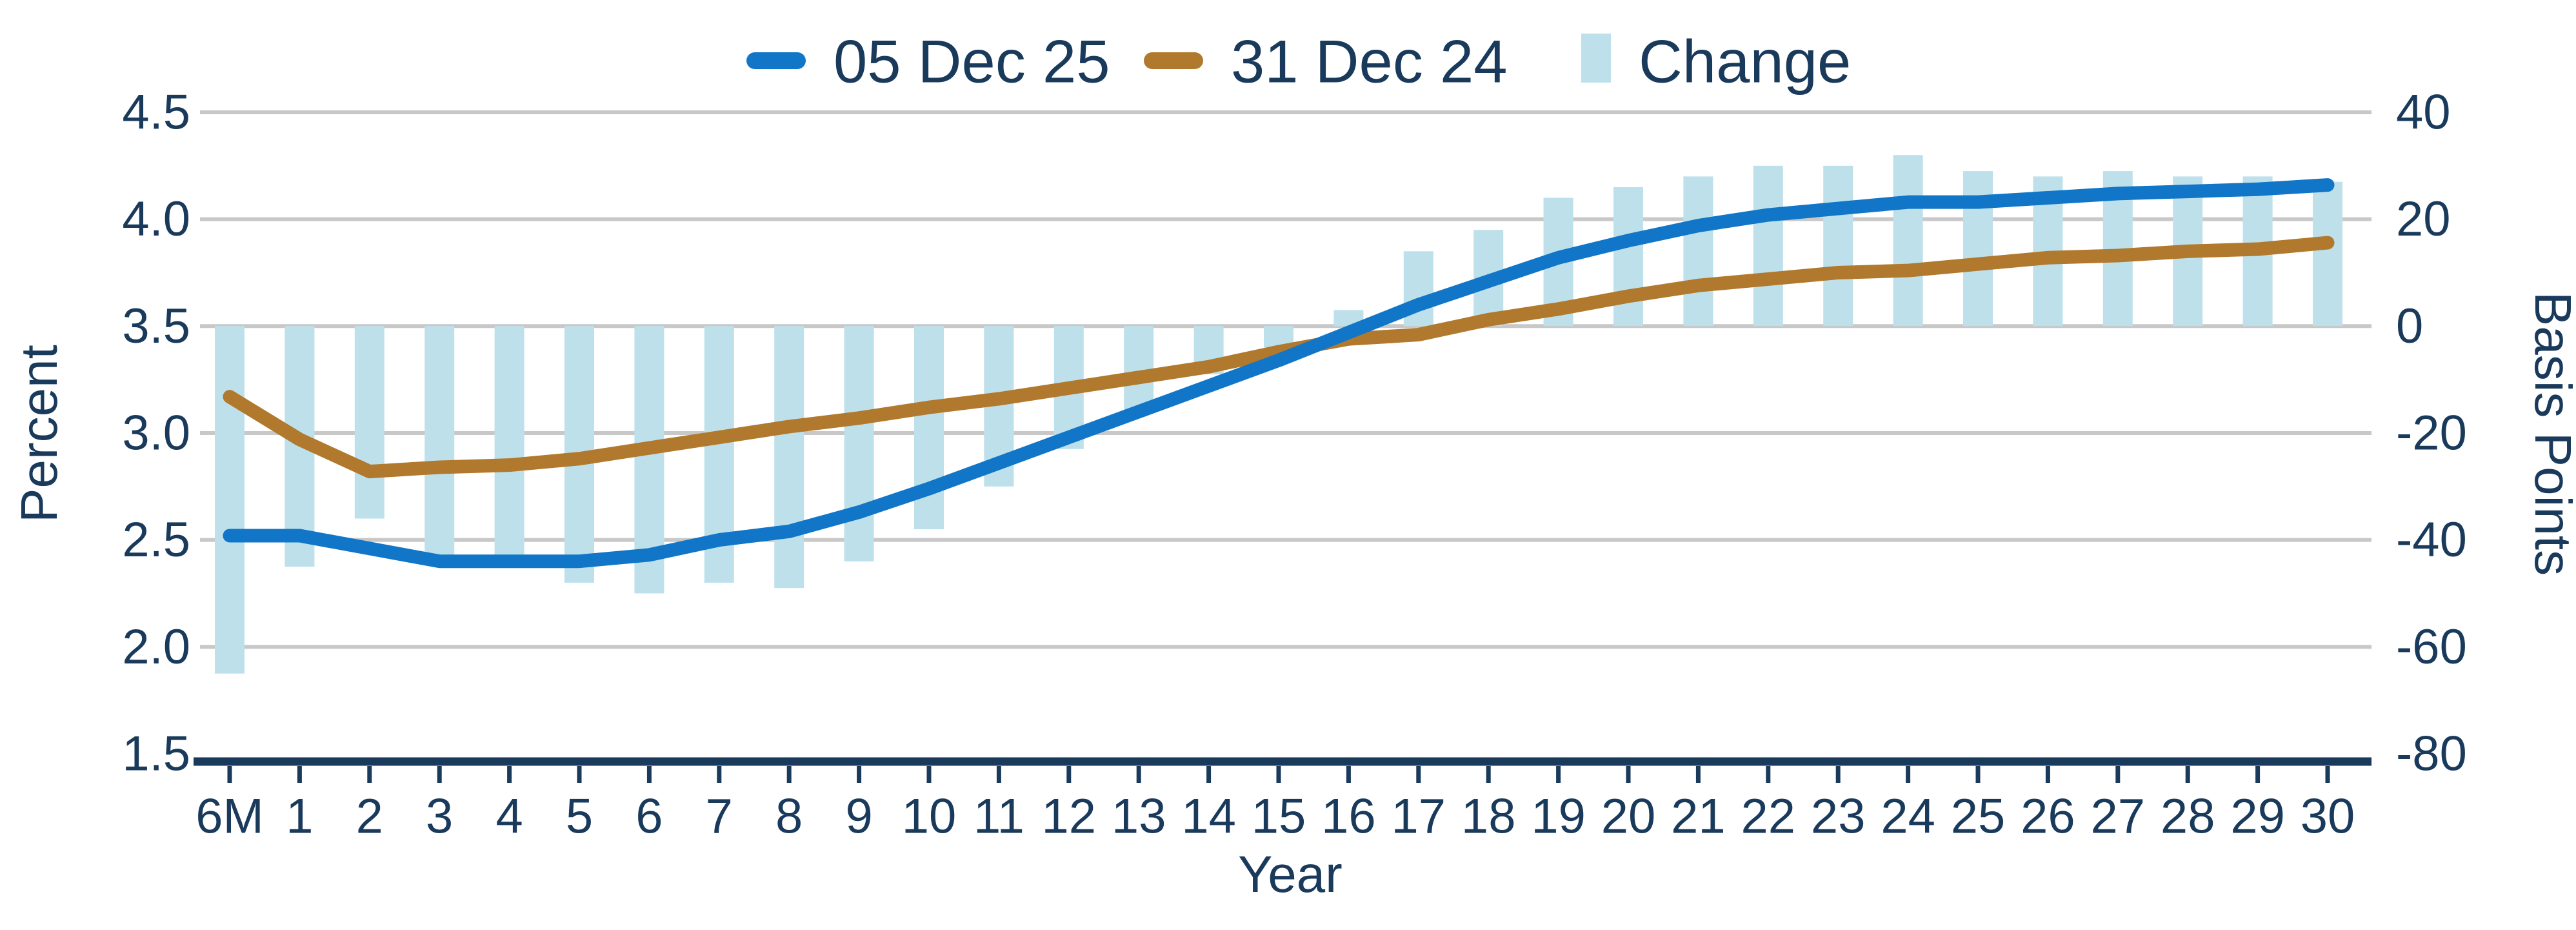 Image resolution: width=2576 pixels, height=930 pixels. Describe the element at coordinates (1282, 770) in the screenshot. I see `x-axis-layer` at that location.